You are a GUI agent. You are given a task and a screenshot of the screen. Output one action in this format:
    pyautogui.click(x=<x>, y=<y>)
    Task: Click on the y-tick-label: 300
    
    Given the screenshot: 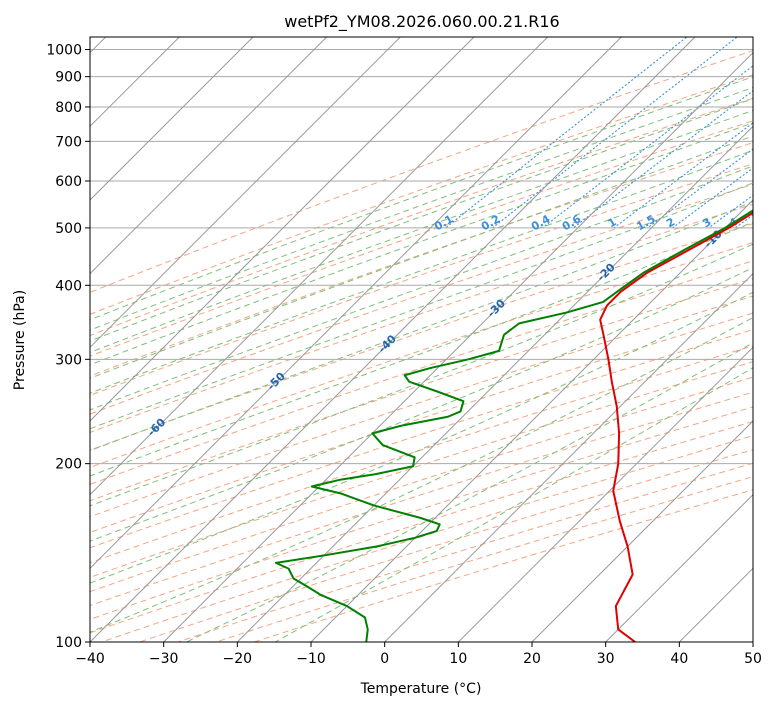 What is the action you would take?
    pyautogui.click(x=68, y=360)
    